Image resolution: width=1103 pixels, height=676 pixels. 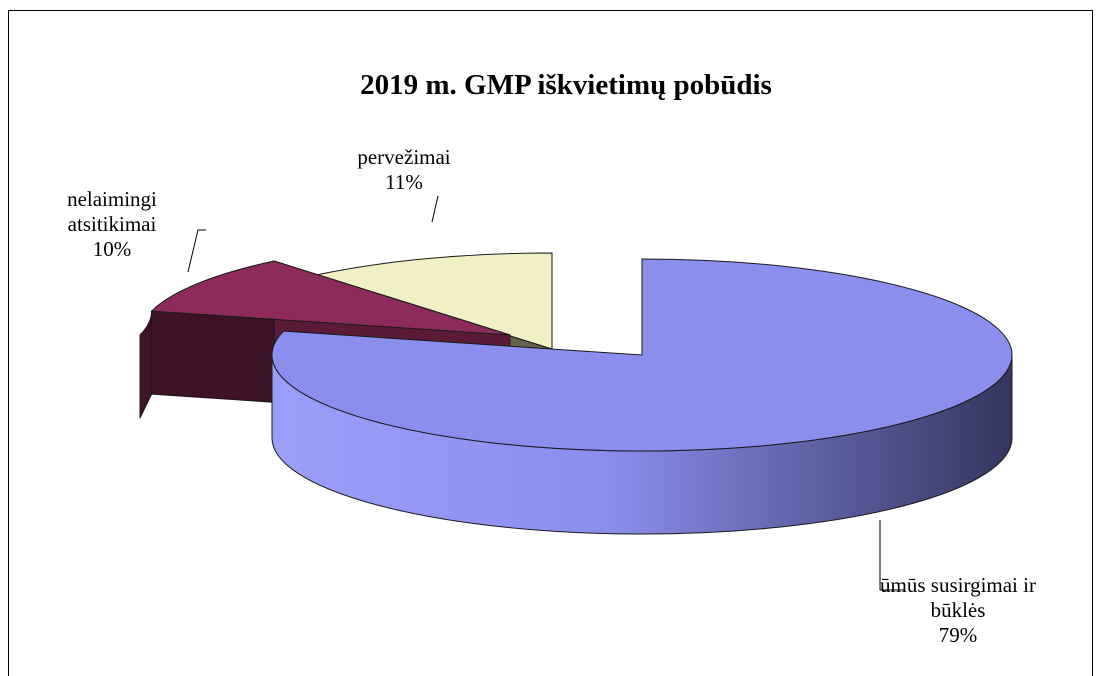 What do you see at coordinates (404, 182) in the screenshot?
I see `slice-percent-label: 11%` at bounding box center [404, 182].